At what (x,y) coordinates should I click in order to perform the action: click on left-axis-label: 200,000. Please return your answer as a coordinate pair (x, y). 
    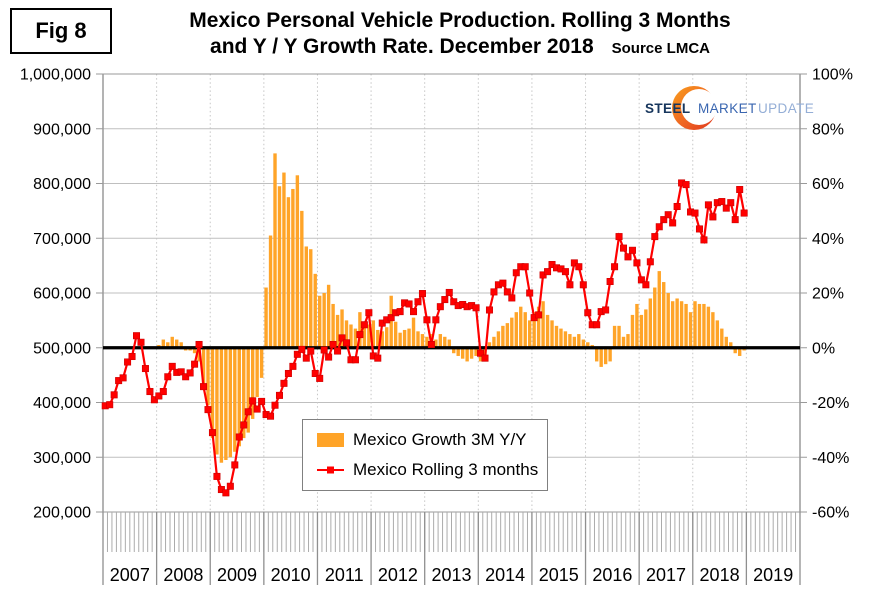
    Looking at the image, I should click on (62, 513).